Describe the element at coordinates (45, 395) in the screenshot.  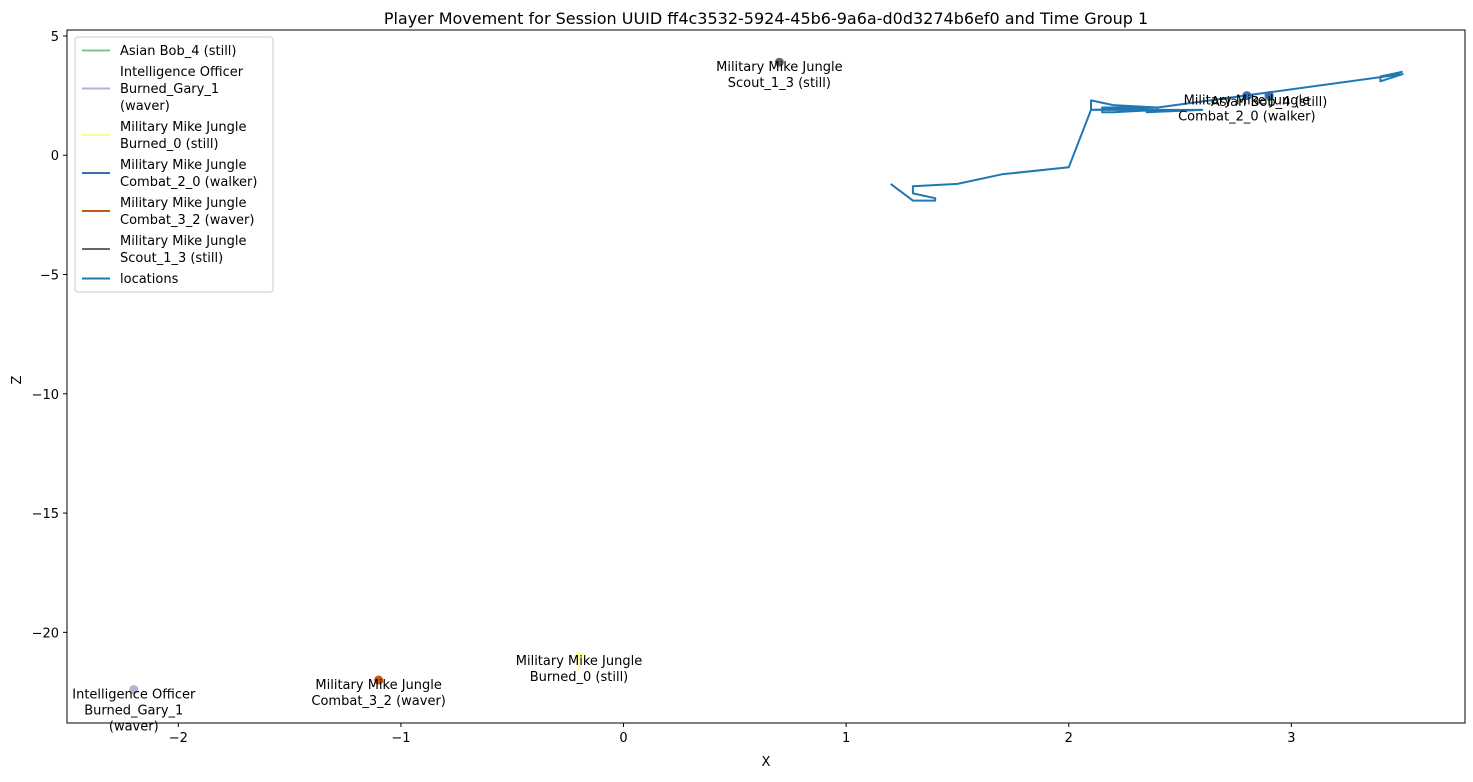
I see `y-tick-label: −10` at that location.